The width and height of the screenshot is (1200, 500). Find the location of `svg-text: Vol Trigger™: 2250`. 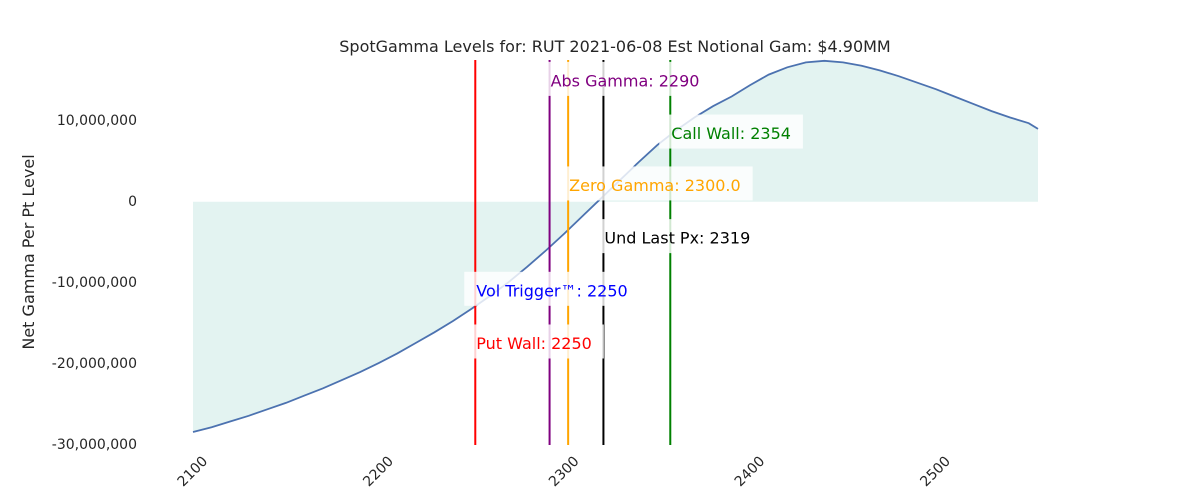

svg-text: Vol Trigger™: 2250 is located at coordinates (551, 290).